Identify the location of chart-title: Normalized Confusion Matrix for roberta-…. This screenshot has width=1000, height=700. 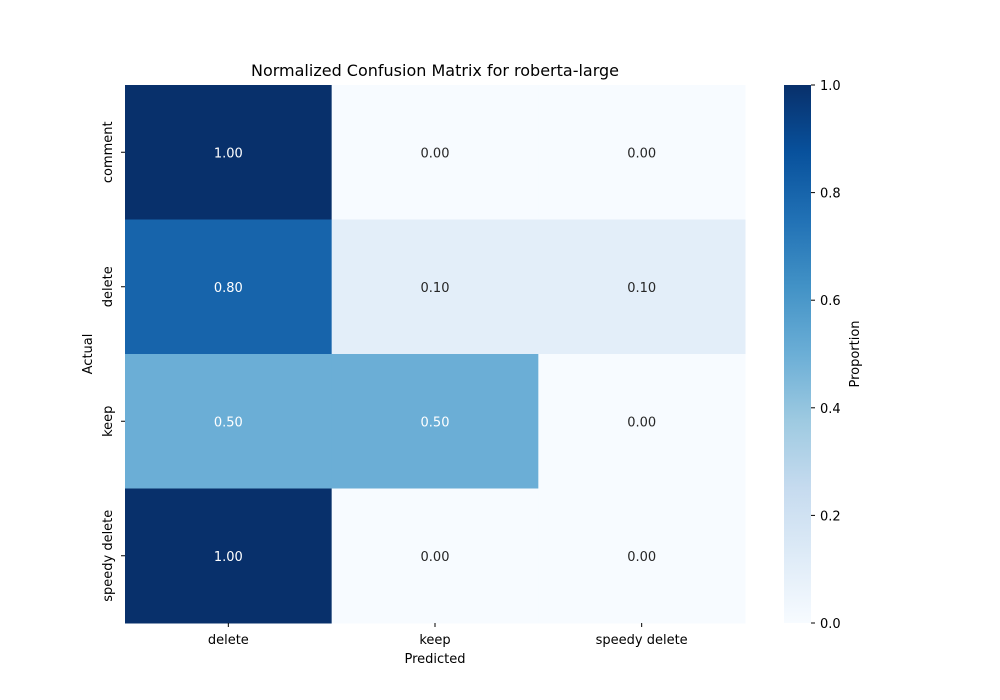
(435, 70).